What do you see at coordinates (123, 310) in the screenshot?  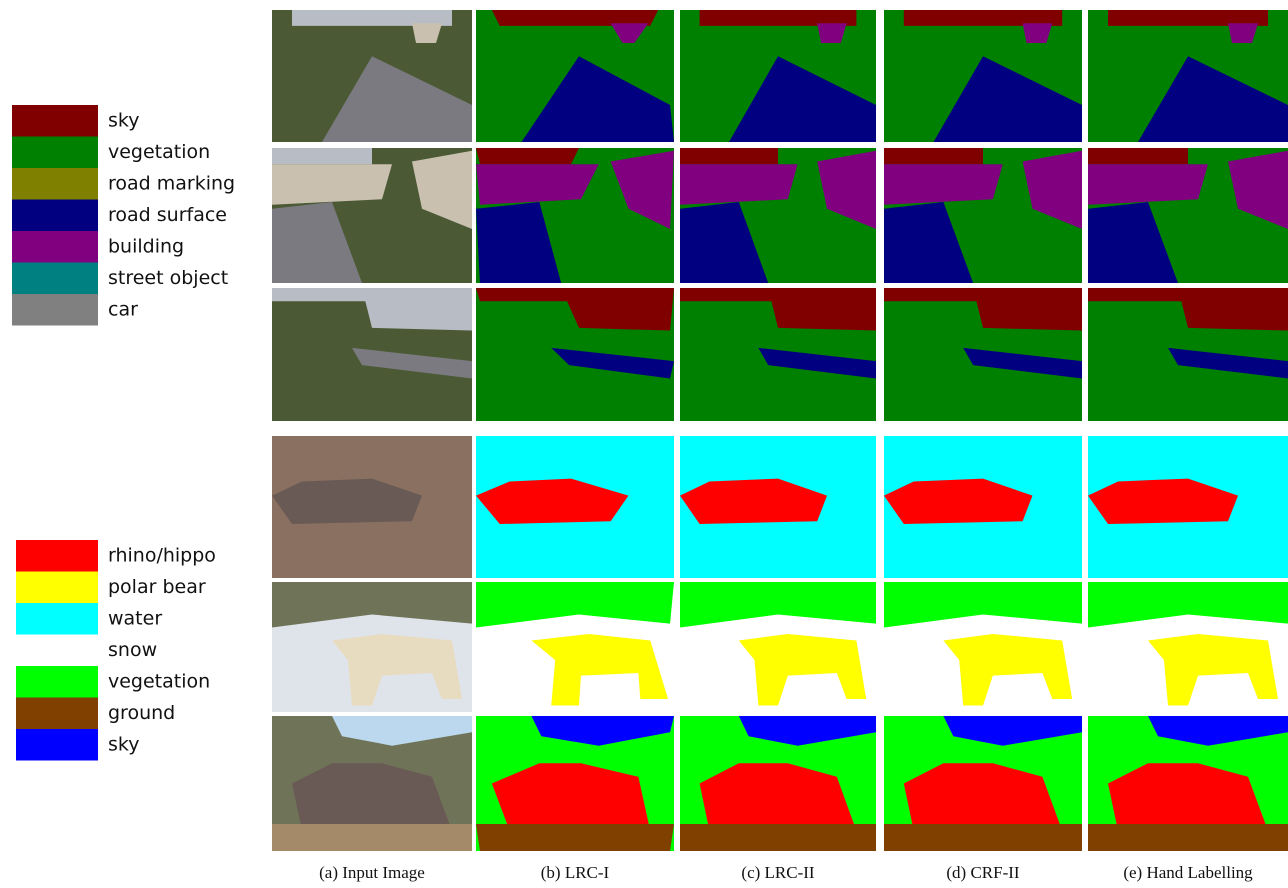 I see `legend-label: car` at bounding box center [123, 310].